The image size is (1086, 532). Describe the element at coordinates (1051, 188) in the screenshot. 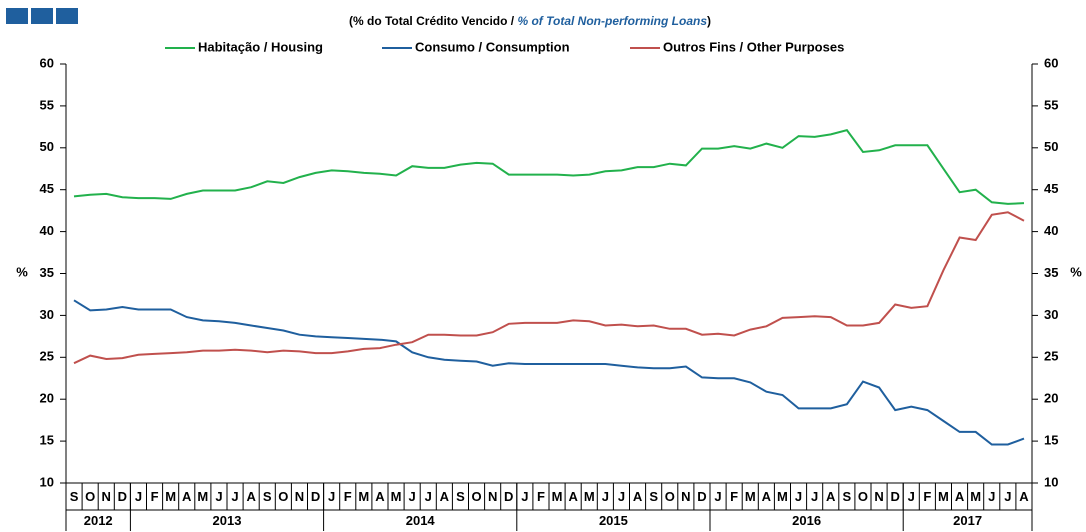

I see `y2-tick-label: 45` at that location.